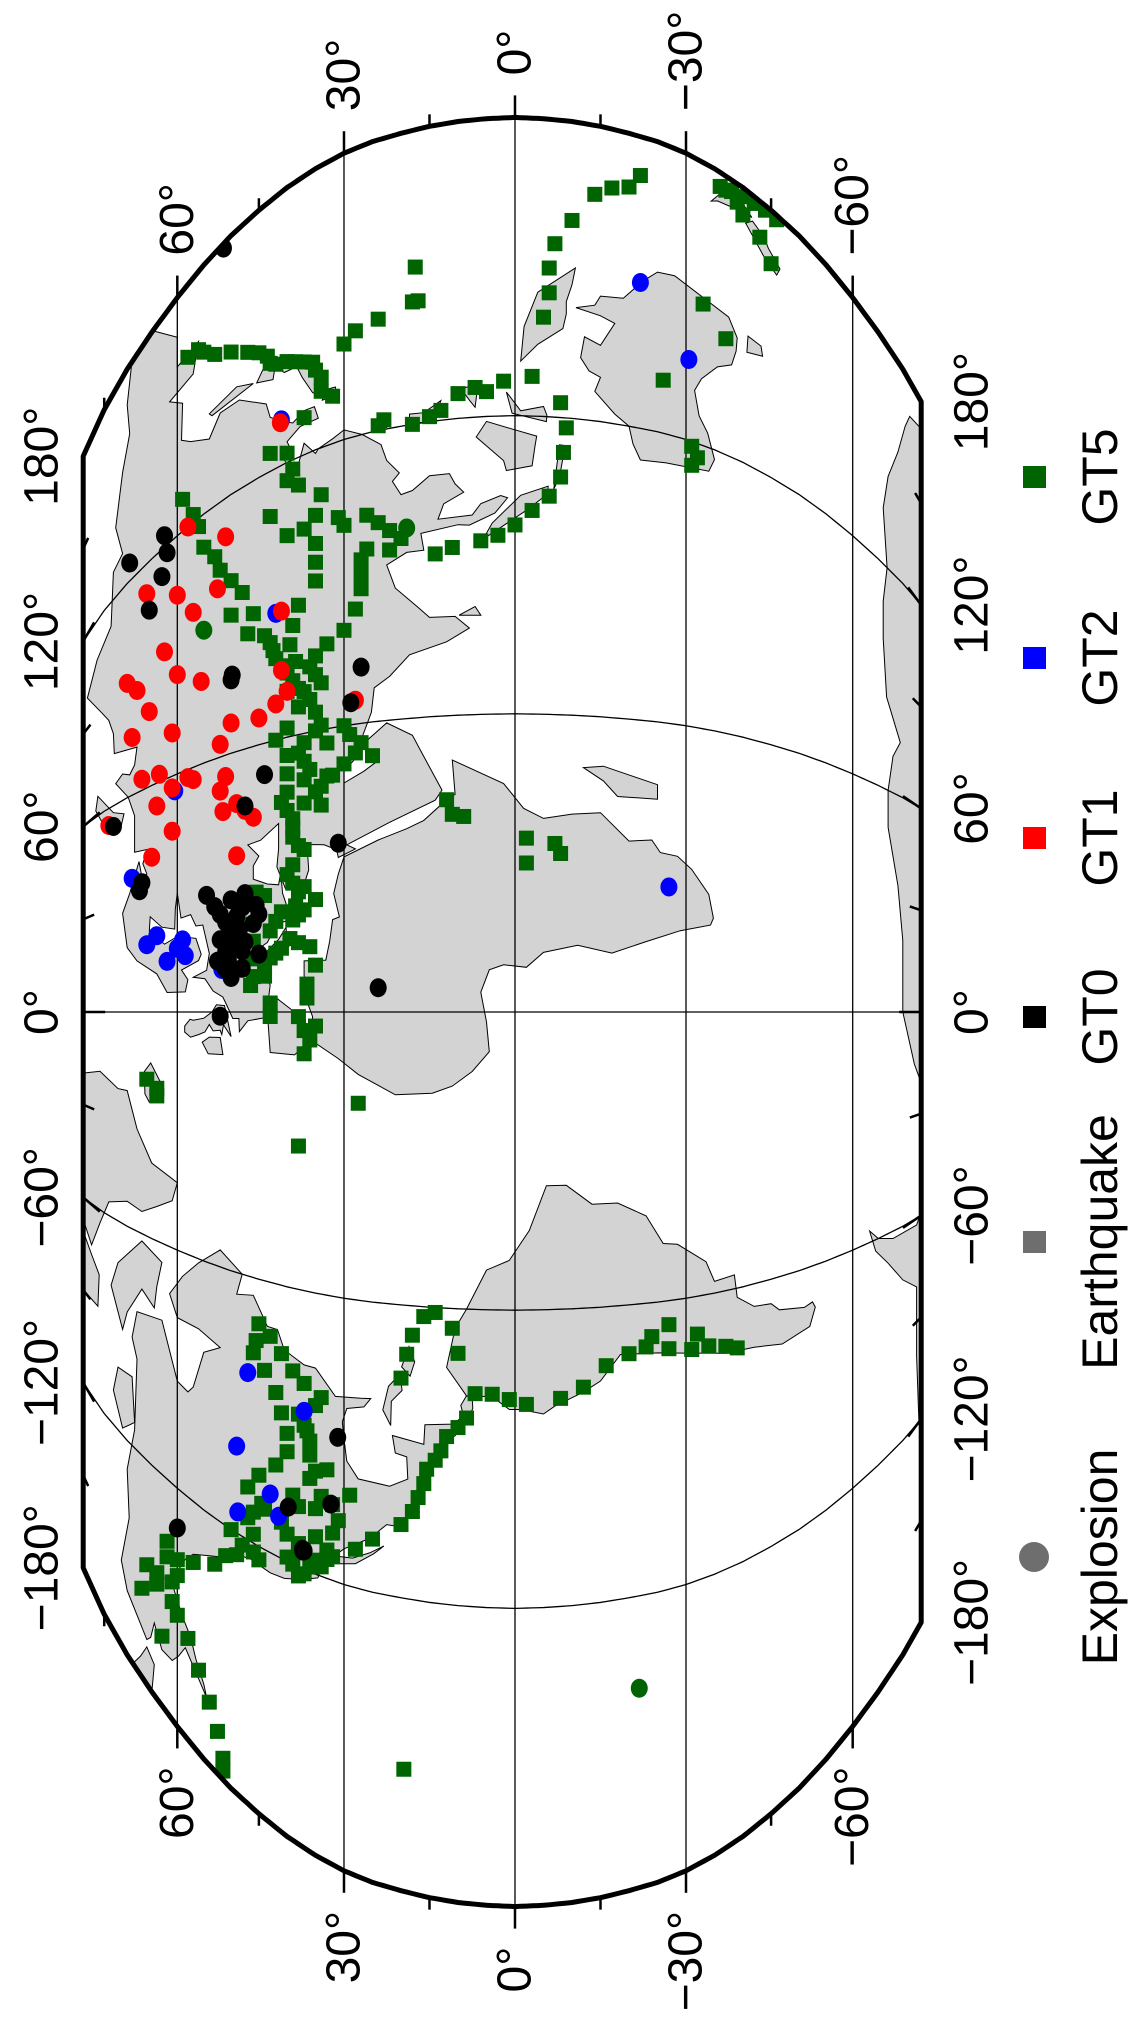 The width and height of the screenshot is (1133, 2037). I want to click on longitude-label-right: 120°, so click(972, 604).